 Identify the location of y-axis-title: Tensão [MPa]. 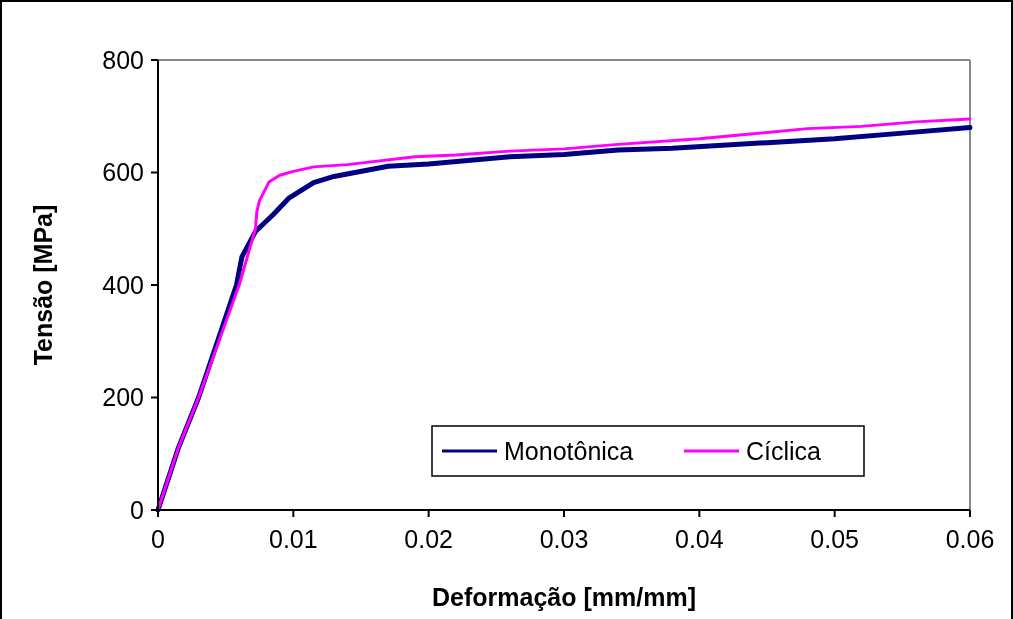
(43, 285).